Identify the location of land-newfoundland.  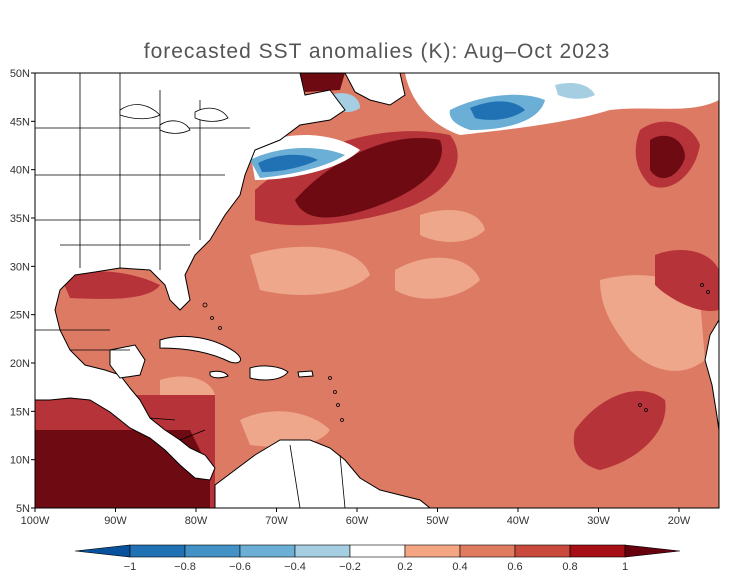
(375, 89).